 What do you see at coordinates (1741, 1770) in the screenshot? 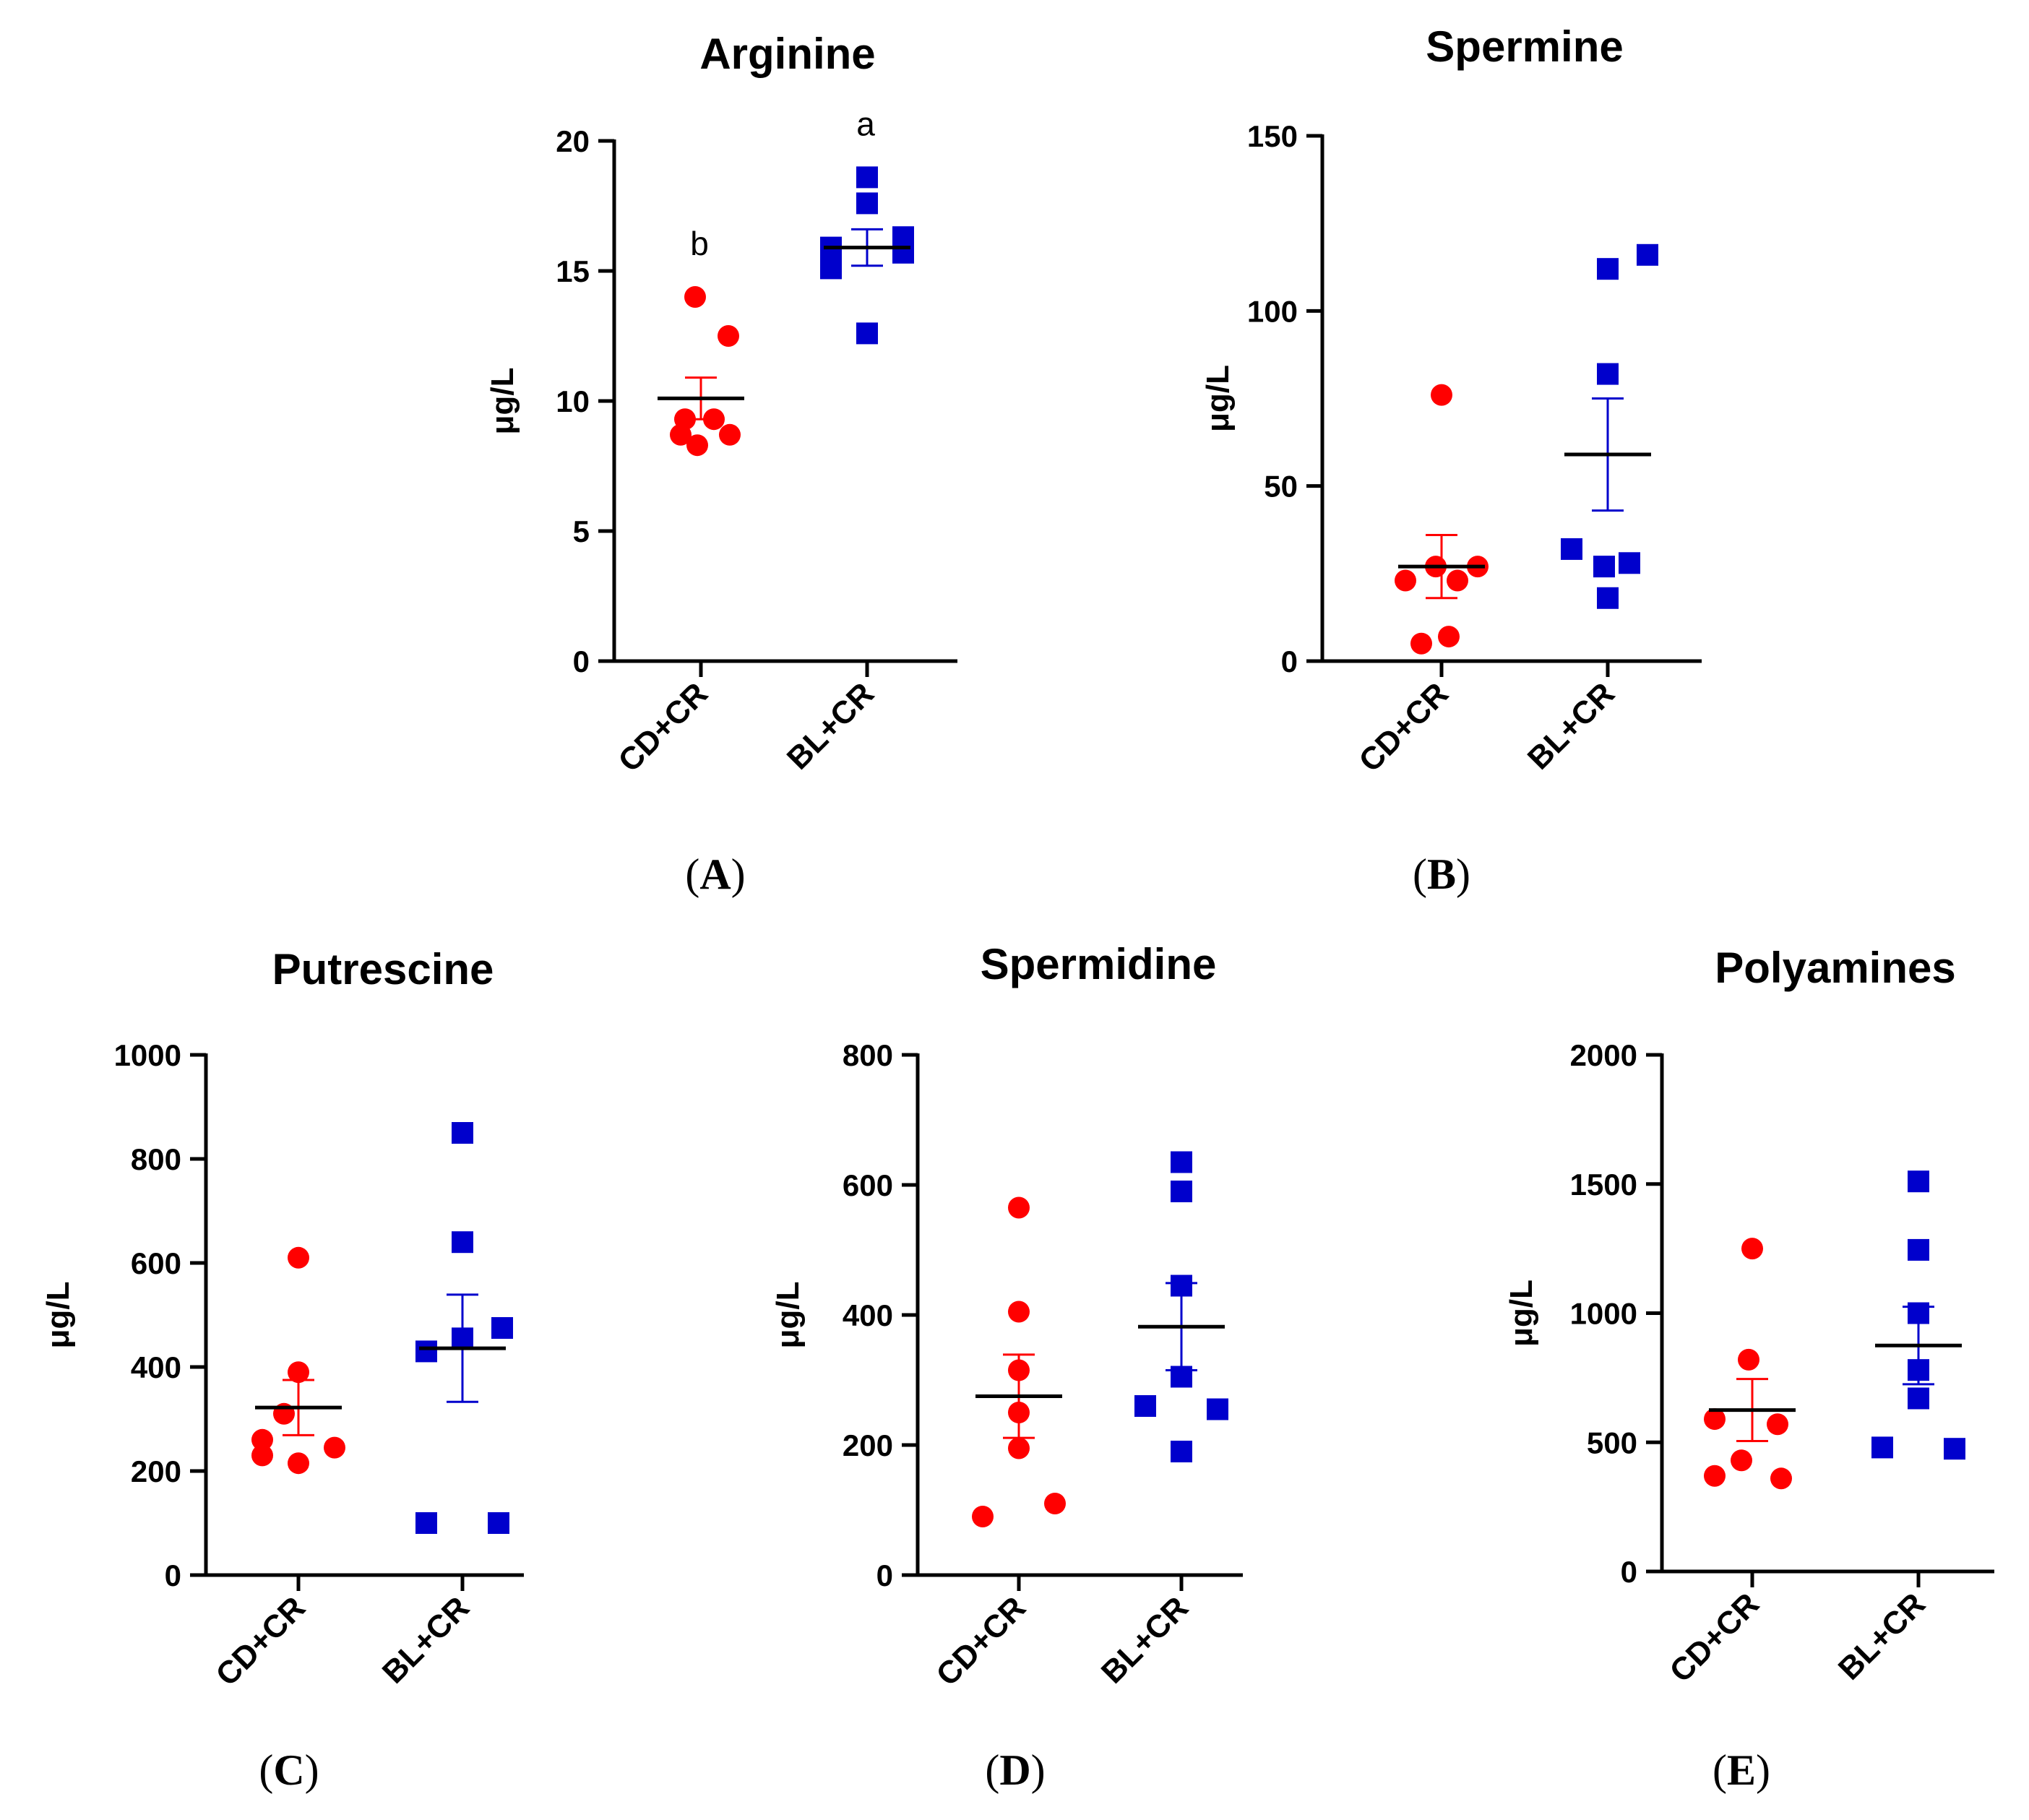
I see `panel-label: (E)` at bounding box center [1741, 1770].